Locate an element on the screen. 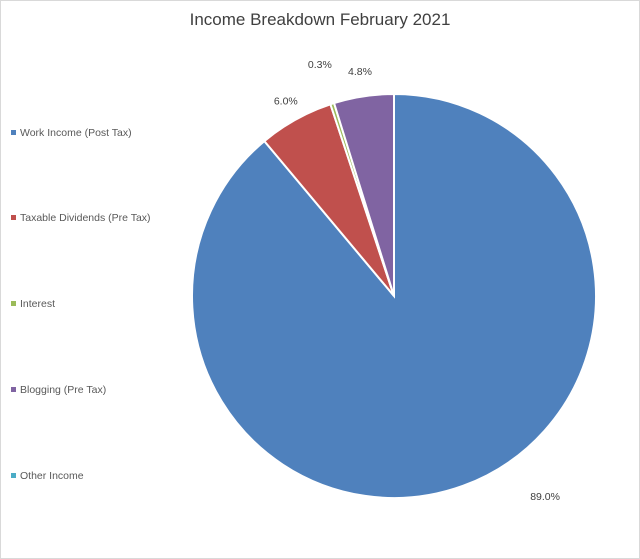  legend-item-work-income: Work Income (Post Tax) is located at coordinates (81, 133).